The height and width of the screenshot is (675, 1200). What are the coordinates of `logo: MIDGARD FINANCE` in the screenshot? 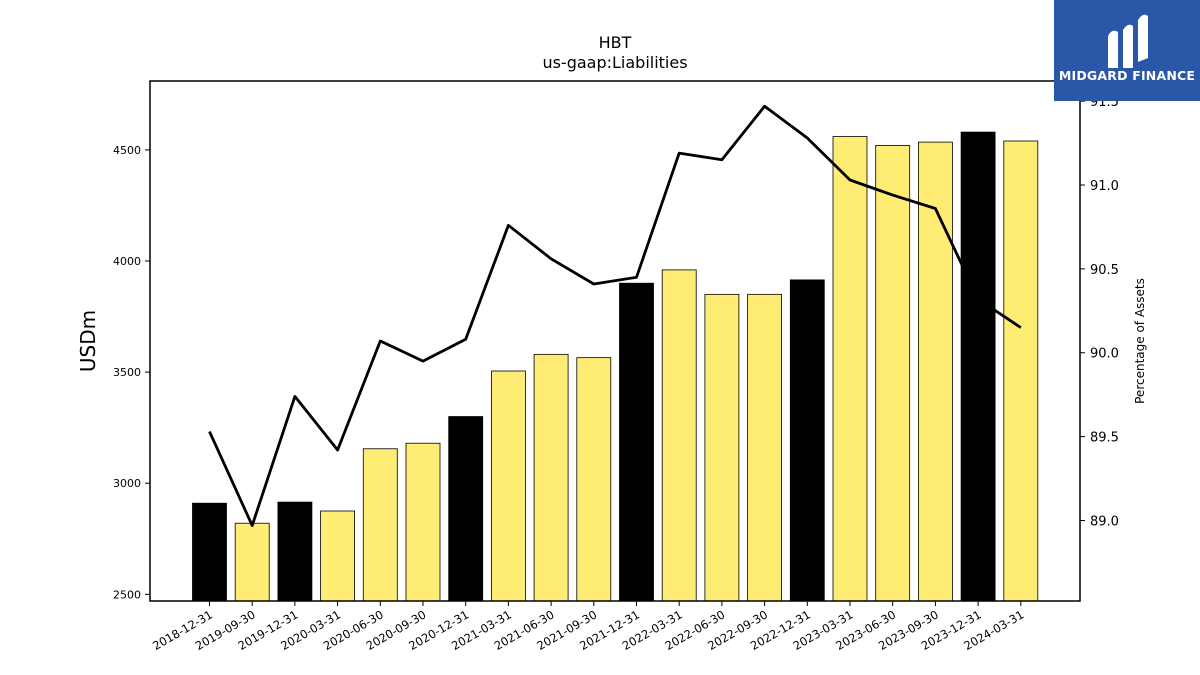 It's located at (1127, 50).